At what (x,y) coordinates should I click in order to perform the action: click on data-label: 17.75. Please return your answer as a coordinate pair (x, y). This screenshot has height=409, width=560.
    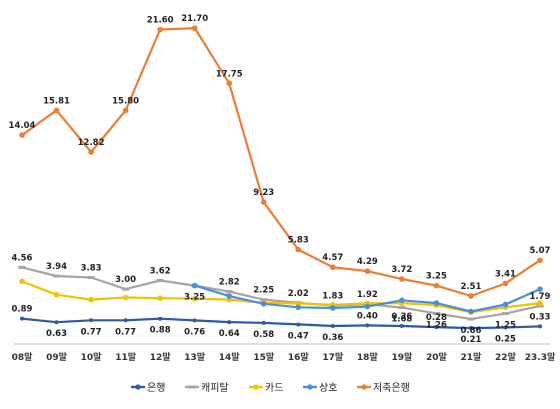
    Looking at the image, I should click on (229, 74).